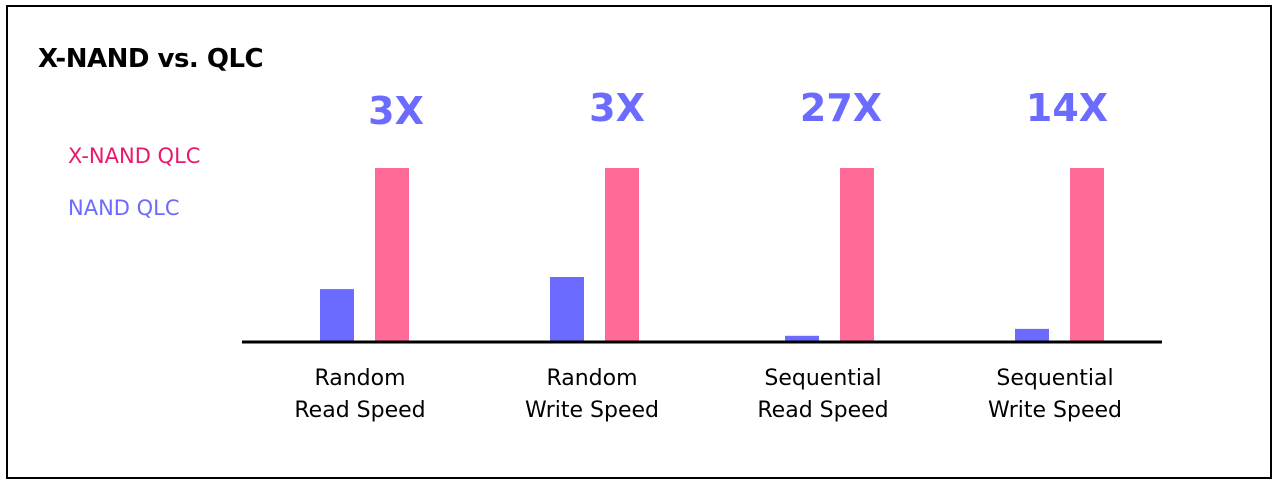 This screenshot has height=484, width=1280. Describe the element at coordinates (592, 410) in the screenshot. I see `category-label-2-line-2: Write Speed` at that location.